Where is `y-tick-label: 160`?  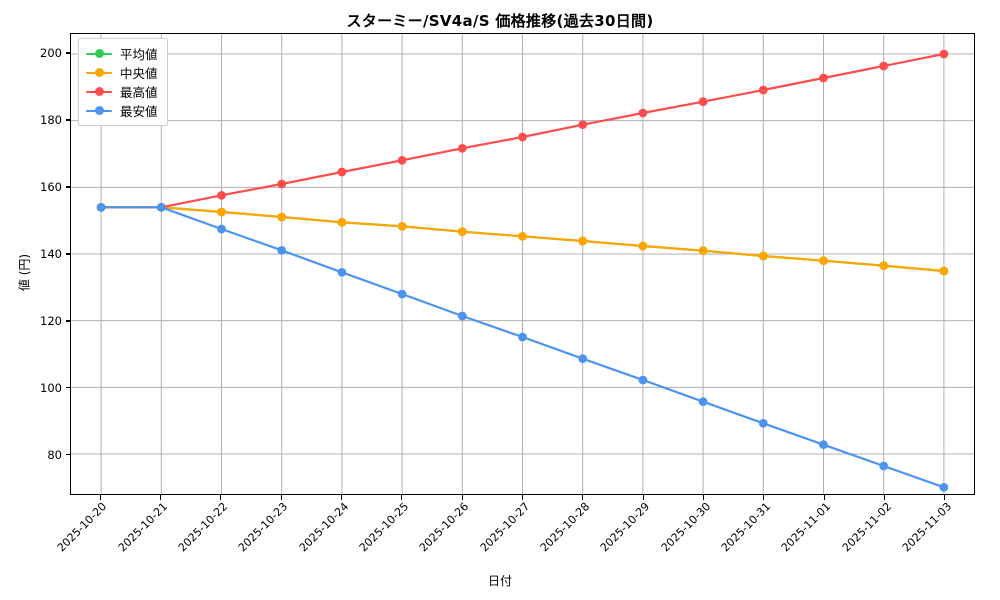 y-tick-label: 160 is located at coordinates (51, 187).